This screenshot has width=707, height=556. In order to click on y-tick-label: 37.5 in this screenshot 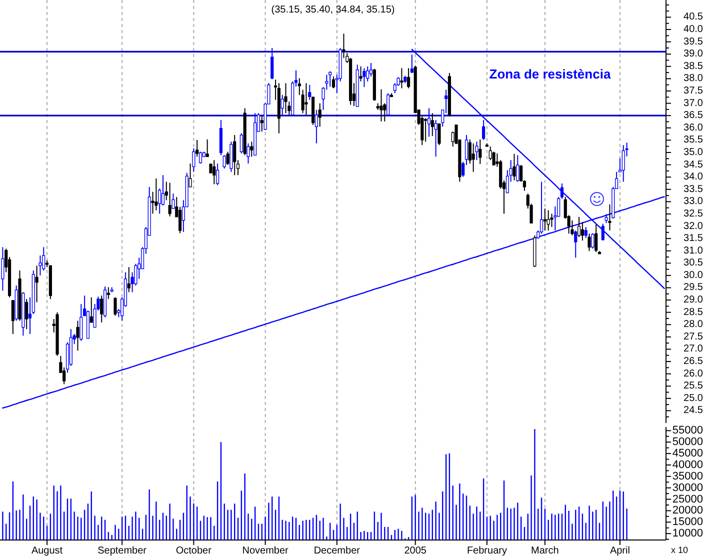, I will do `click(694, 90)`.